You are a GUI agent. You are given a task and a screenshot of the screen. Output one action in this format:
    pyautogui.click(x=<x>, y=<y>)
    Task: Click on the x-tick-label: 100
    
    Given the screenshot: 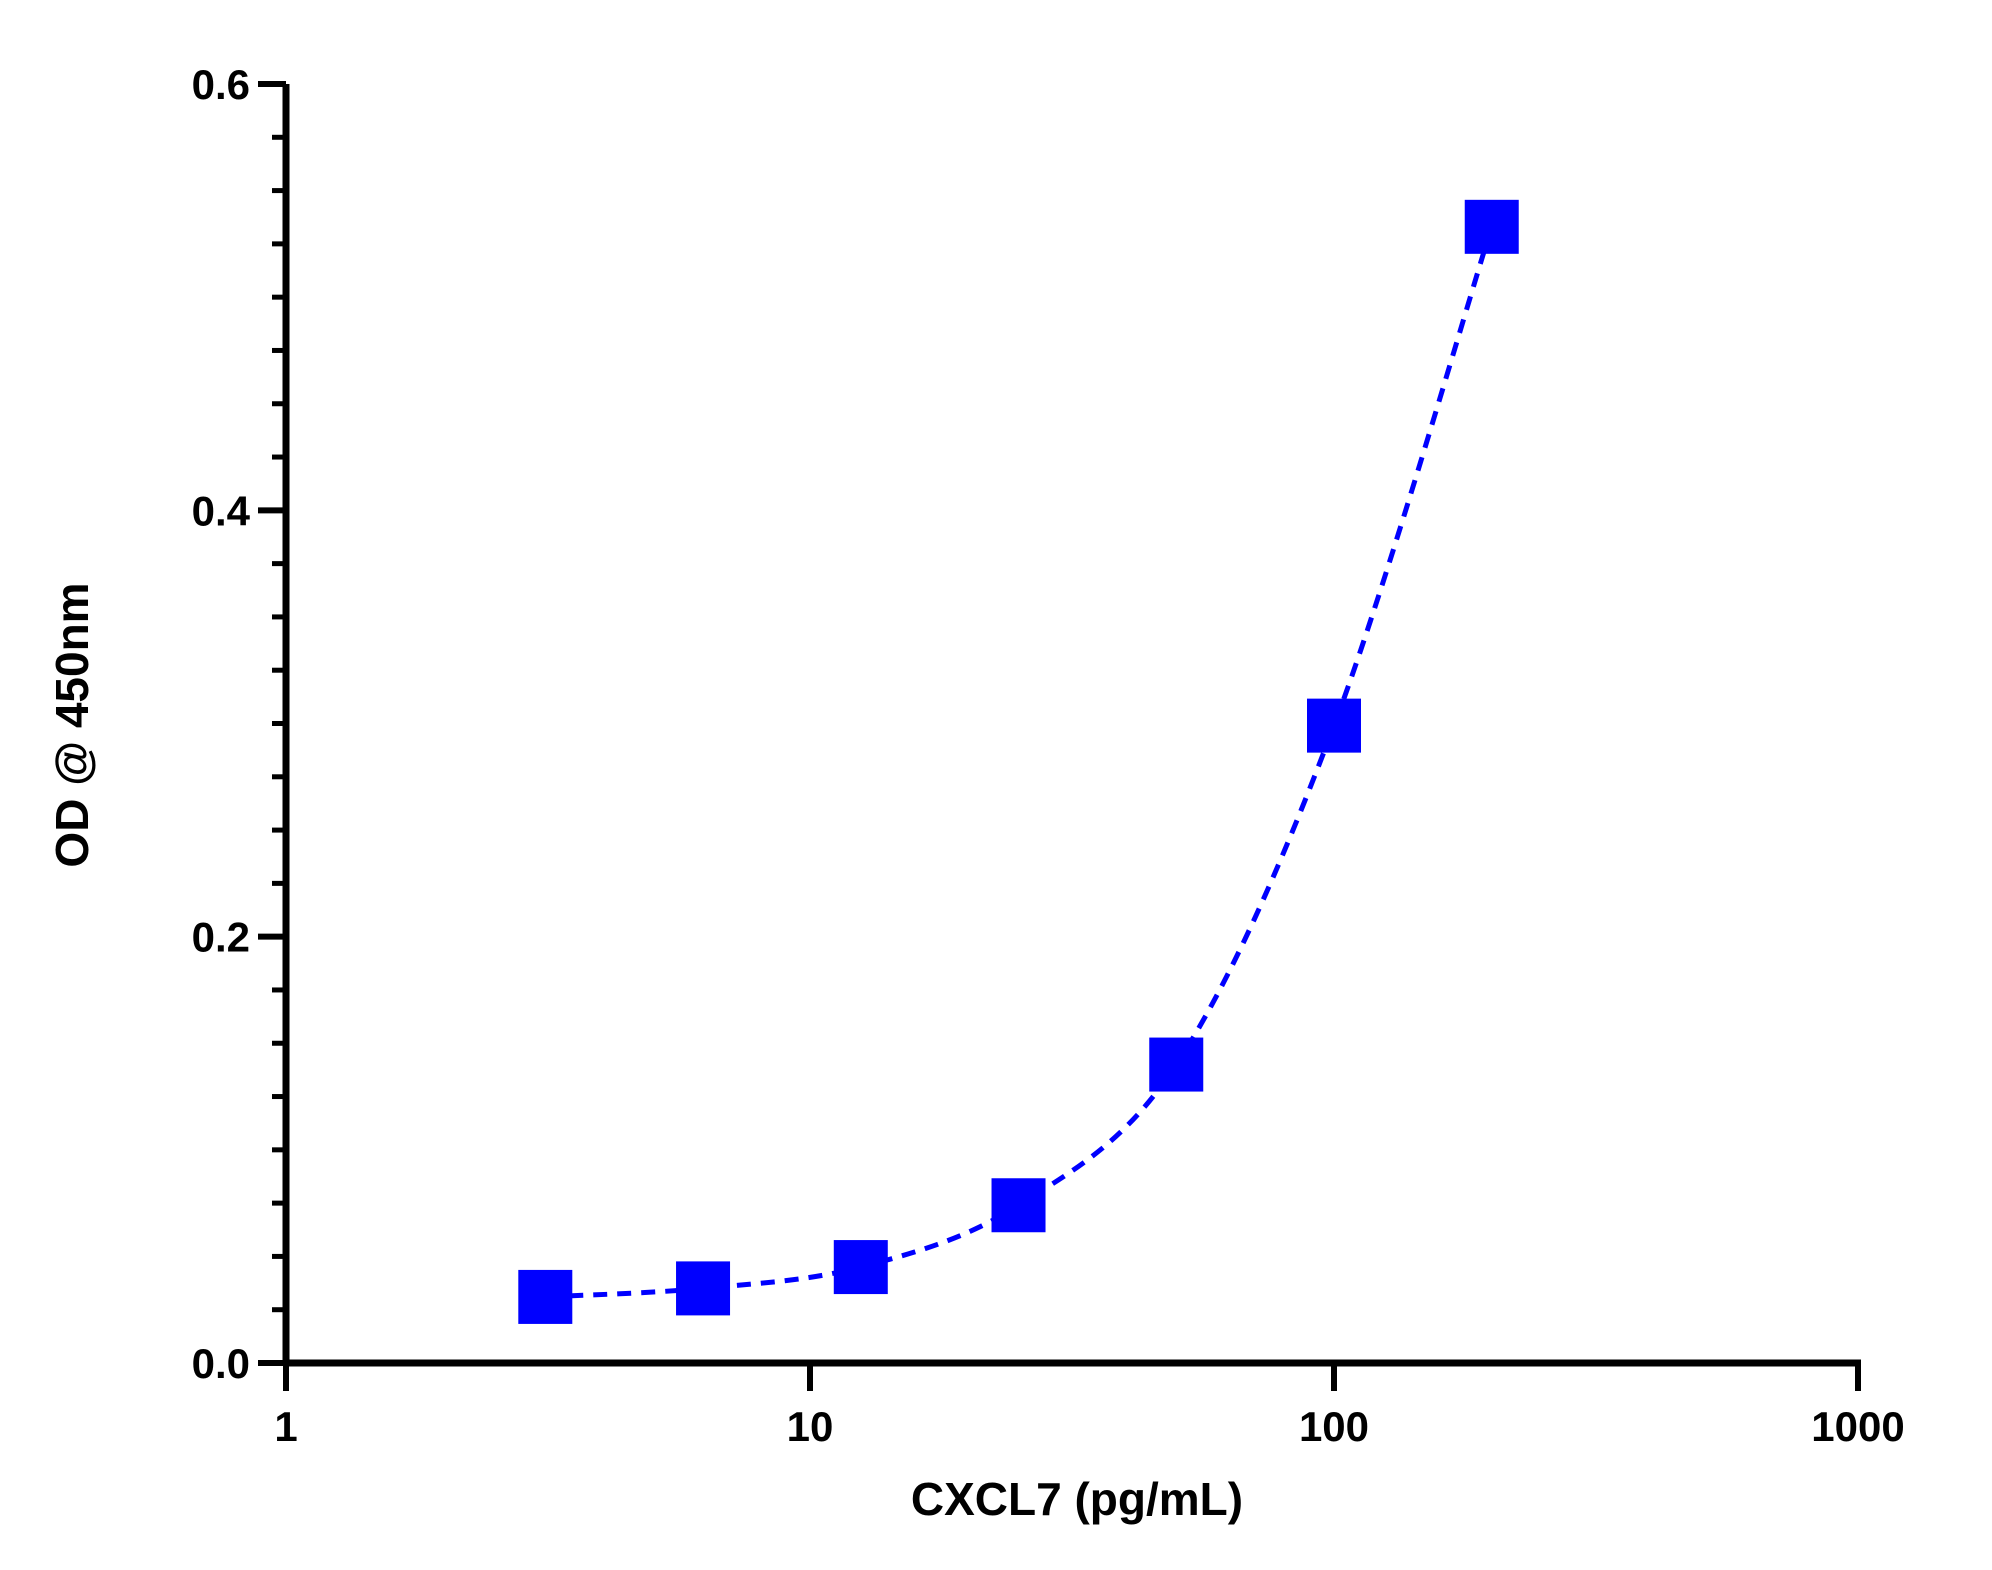 What is the action you would take?
    pyautogui.click(x=1334, y=1426)
    